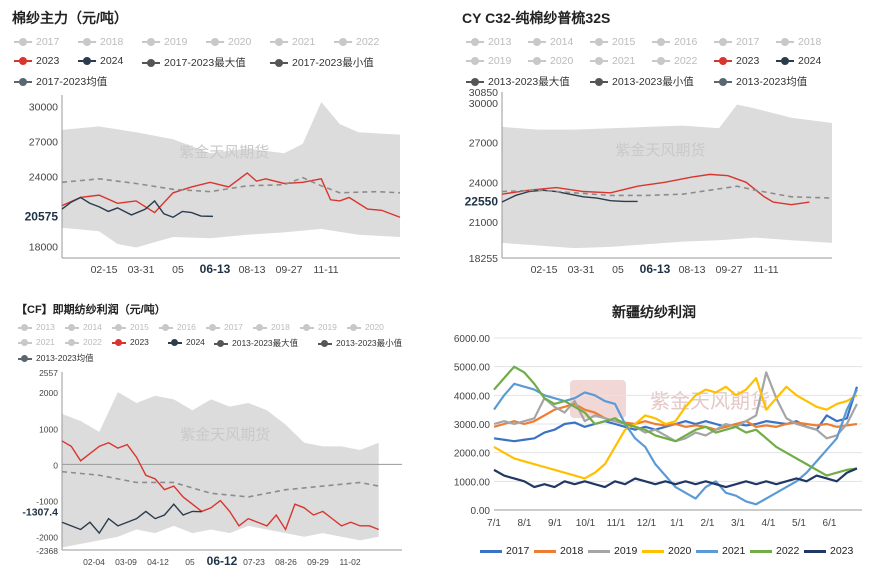 Image resolution: width=869 pixels, height=575 pixels. I want to click on x-tick-label: 10/1, so click(586, 523).